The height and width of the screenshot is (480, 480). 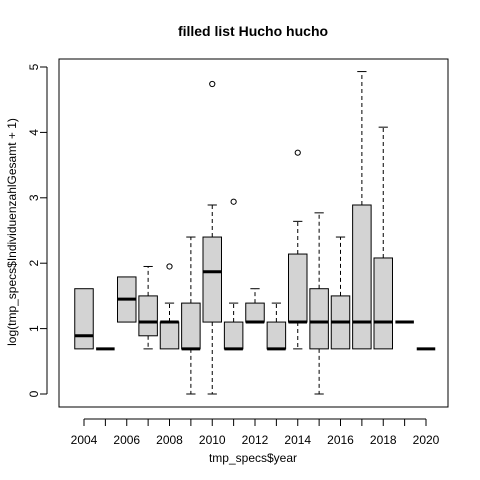 What do you see at coordinates (383, 440) in the screenshot?
I see `x-tick-label: 2018` at bounding box center [383, 440].